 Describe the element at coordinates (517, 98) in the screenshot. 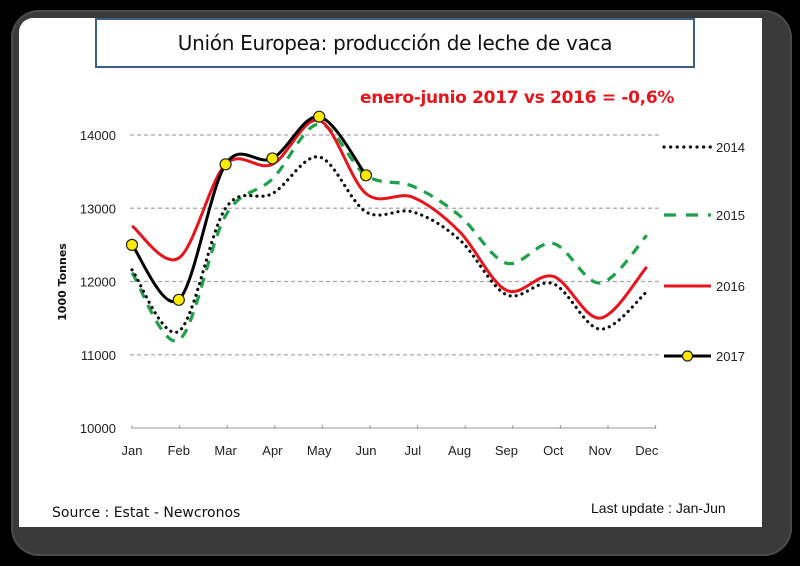

I see `annotation: enero-junio 2017 vs 2016 = -0,6%` at that location.